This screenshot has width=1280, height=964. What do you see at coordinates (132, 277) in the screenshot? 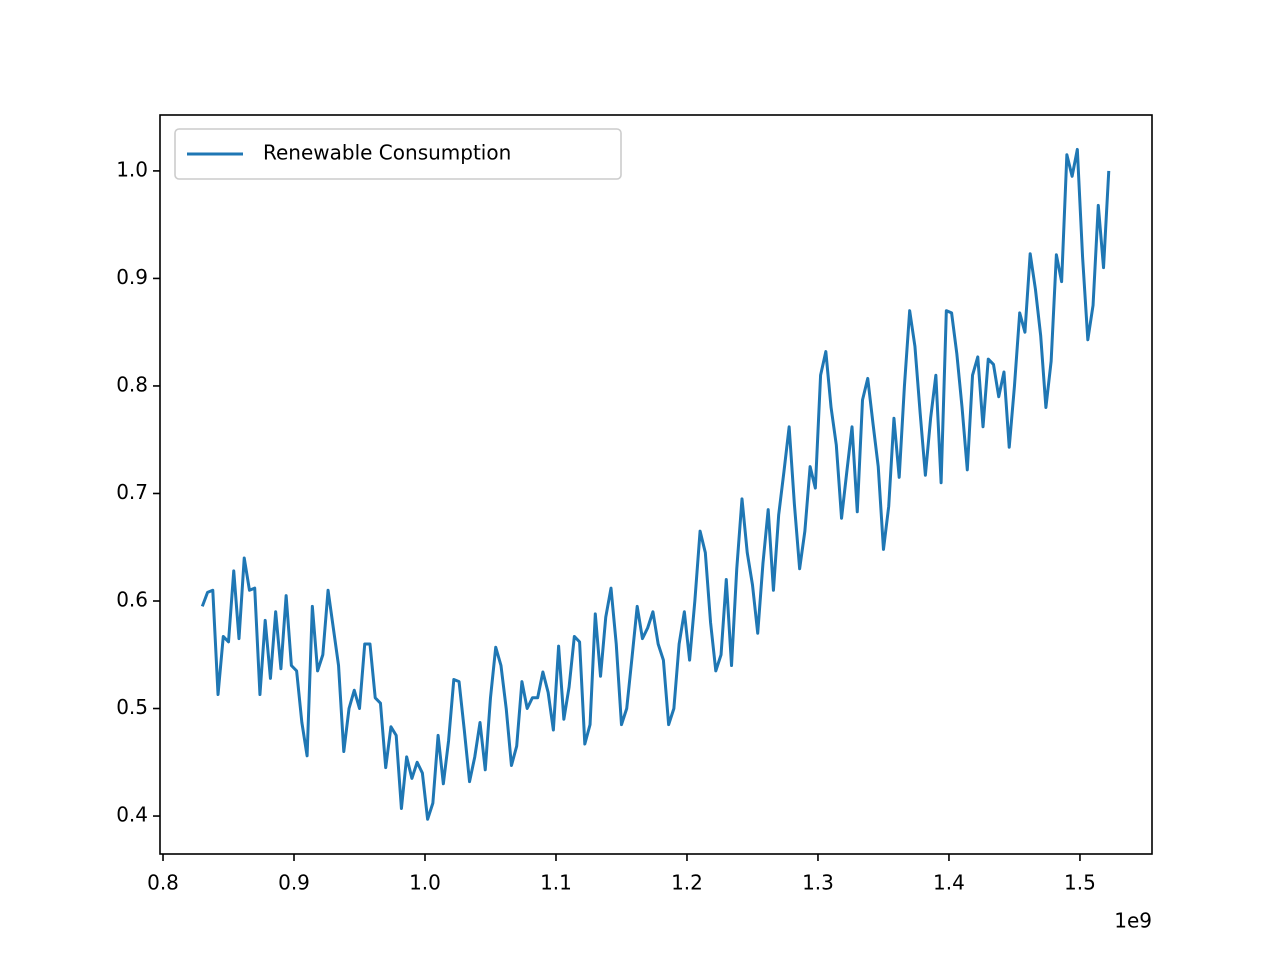
I see `y-tick-label: 0.9` at bounding box center [132, 277].